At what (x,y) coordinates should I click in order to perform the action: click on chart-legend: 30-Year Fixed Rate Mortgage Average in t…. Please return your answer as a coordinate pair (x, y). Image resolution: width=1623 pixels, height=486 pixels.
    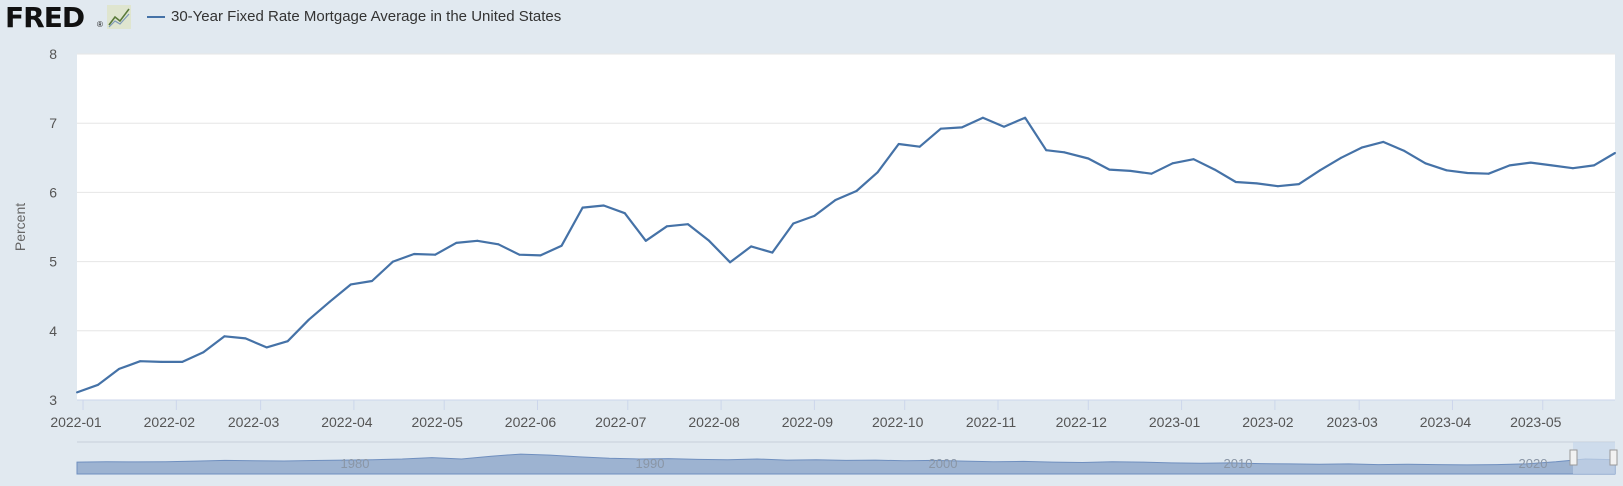
    Looking at the image, I should click on (354, 16).